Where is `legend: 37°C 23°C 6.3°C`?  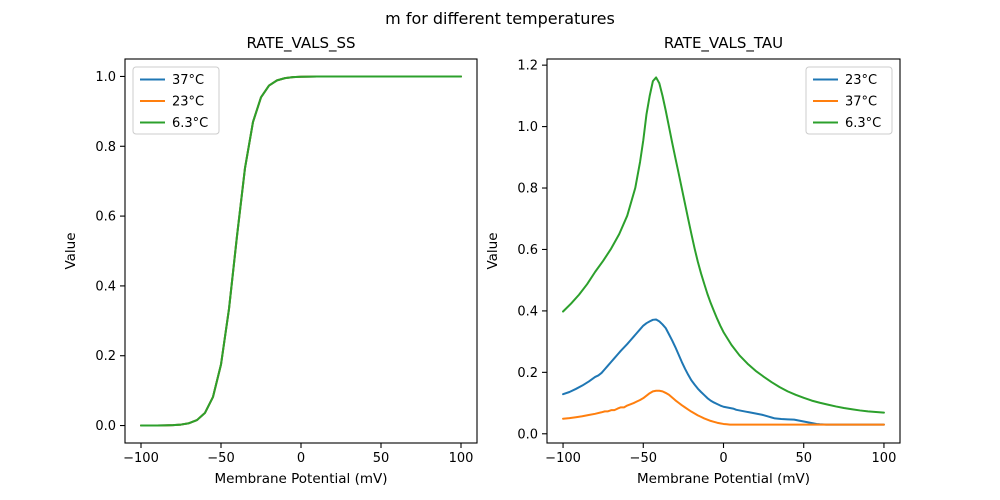 legend: 37°C 23°C 6.3°C is located at coordinates (176, 100).